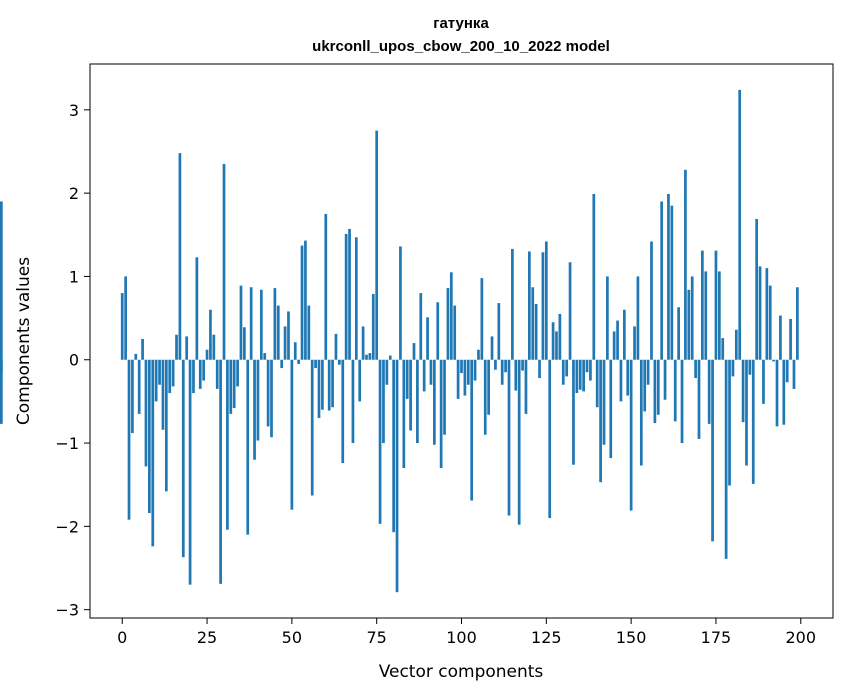 The height and width of the screenshot is (696, 847). I want to click on y-tick-label: 1, so click(74, 276).